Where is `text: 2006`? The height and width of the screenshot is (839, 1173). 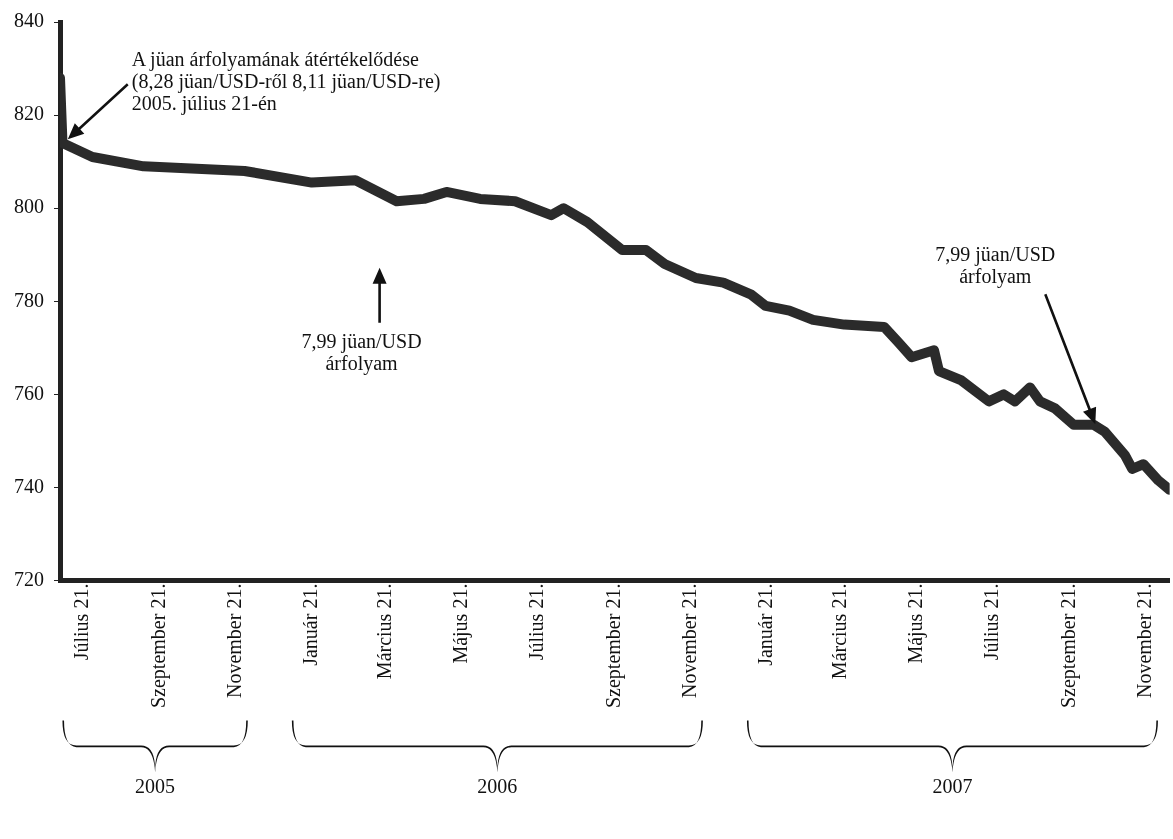 text: 2006 is located at coordinates (497, 785).